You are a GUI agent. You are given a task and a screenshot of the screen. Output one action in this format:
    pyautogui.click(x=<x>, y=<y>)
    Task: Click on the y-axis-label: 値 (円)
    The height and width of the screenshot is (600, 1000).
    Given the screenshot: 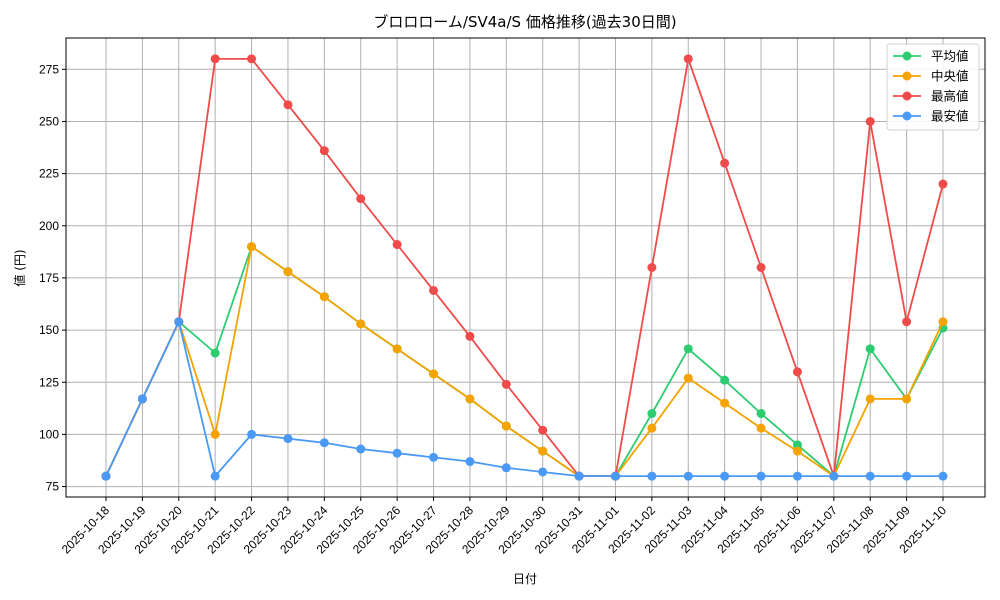 What is the action you would take?
    pyautogui.click(x=19, y=267)
    